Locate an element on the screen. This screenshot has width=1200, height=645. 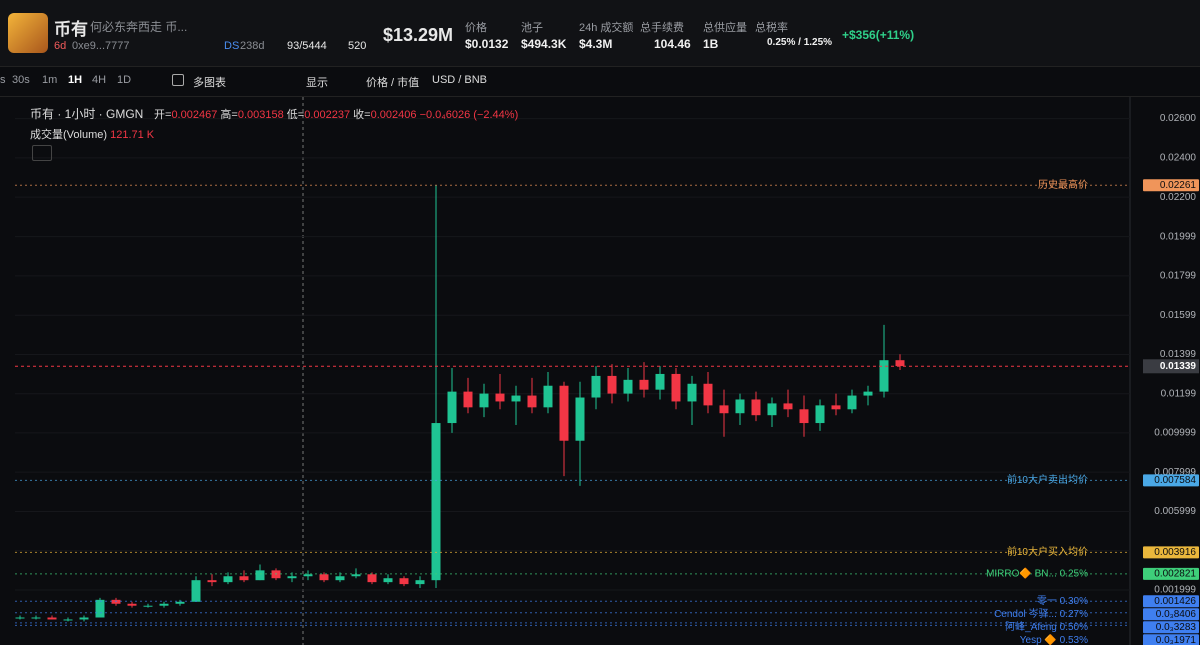
current-price-tag is located at coordinates (1171, 366).